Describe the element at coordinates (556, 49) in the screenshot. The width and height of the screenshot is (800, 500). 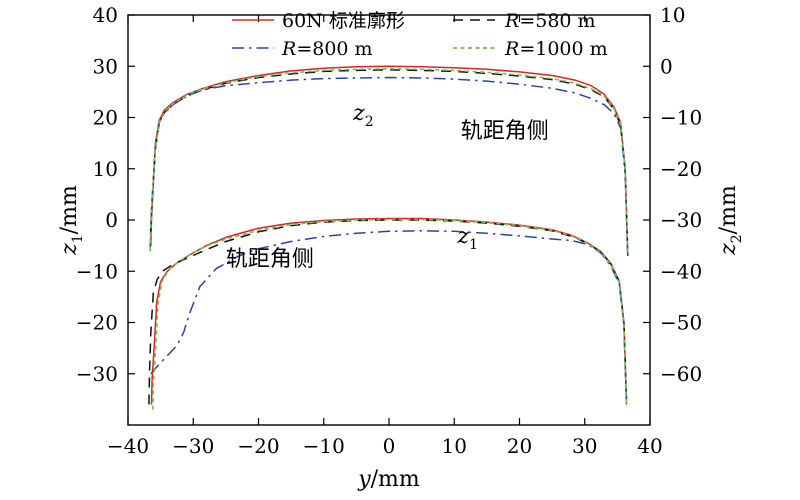
I see `legend-label: R=1000 m` at that location.